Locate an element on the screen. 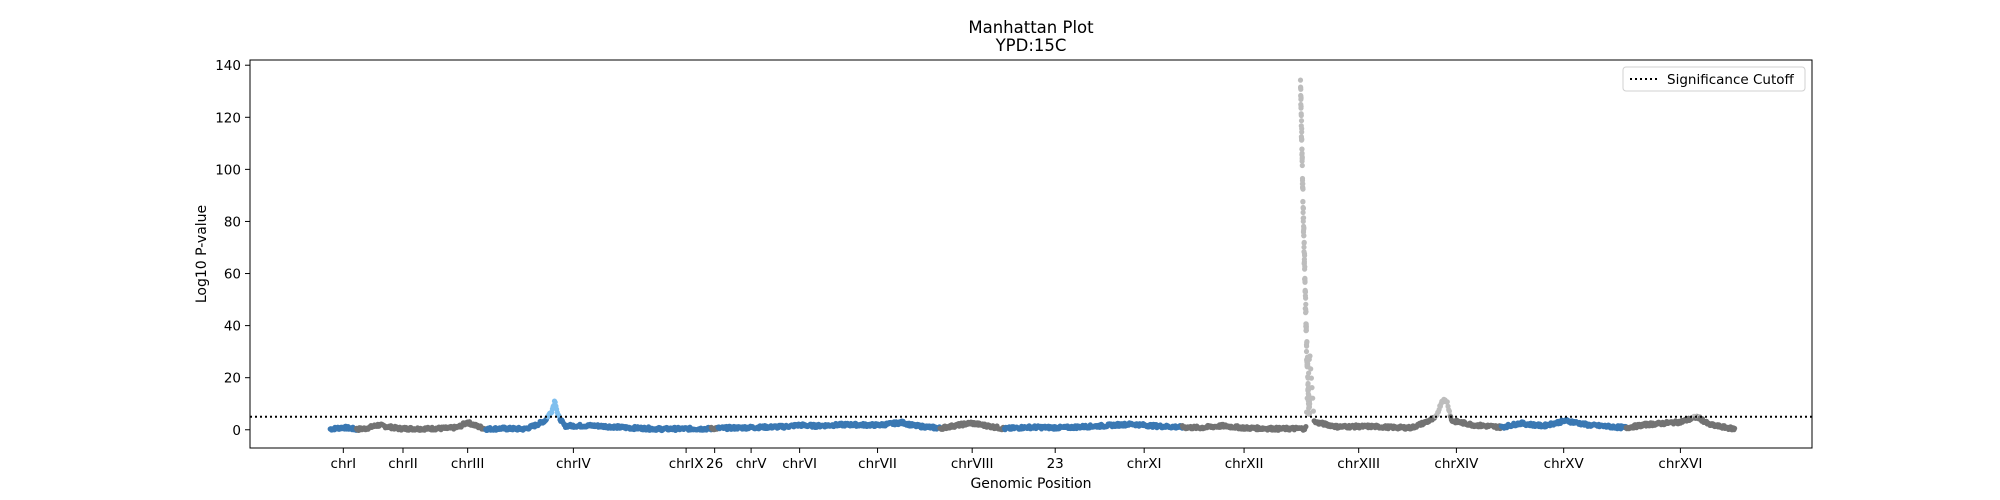 The width and height of the screenshot is (2000, 500). x-axis-title: Genomic Position is located at coordinates (1030, 484).